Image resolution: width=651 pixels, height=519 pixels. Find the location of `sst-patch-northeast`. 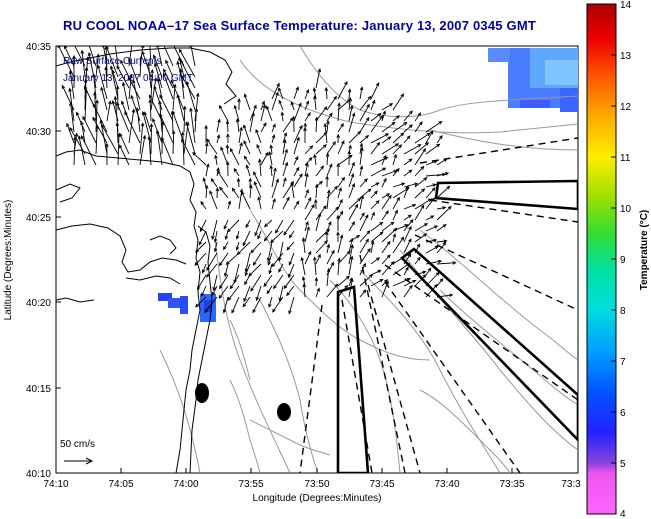

sst-patch-northeast is located at coordinates (533, 80).